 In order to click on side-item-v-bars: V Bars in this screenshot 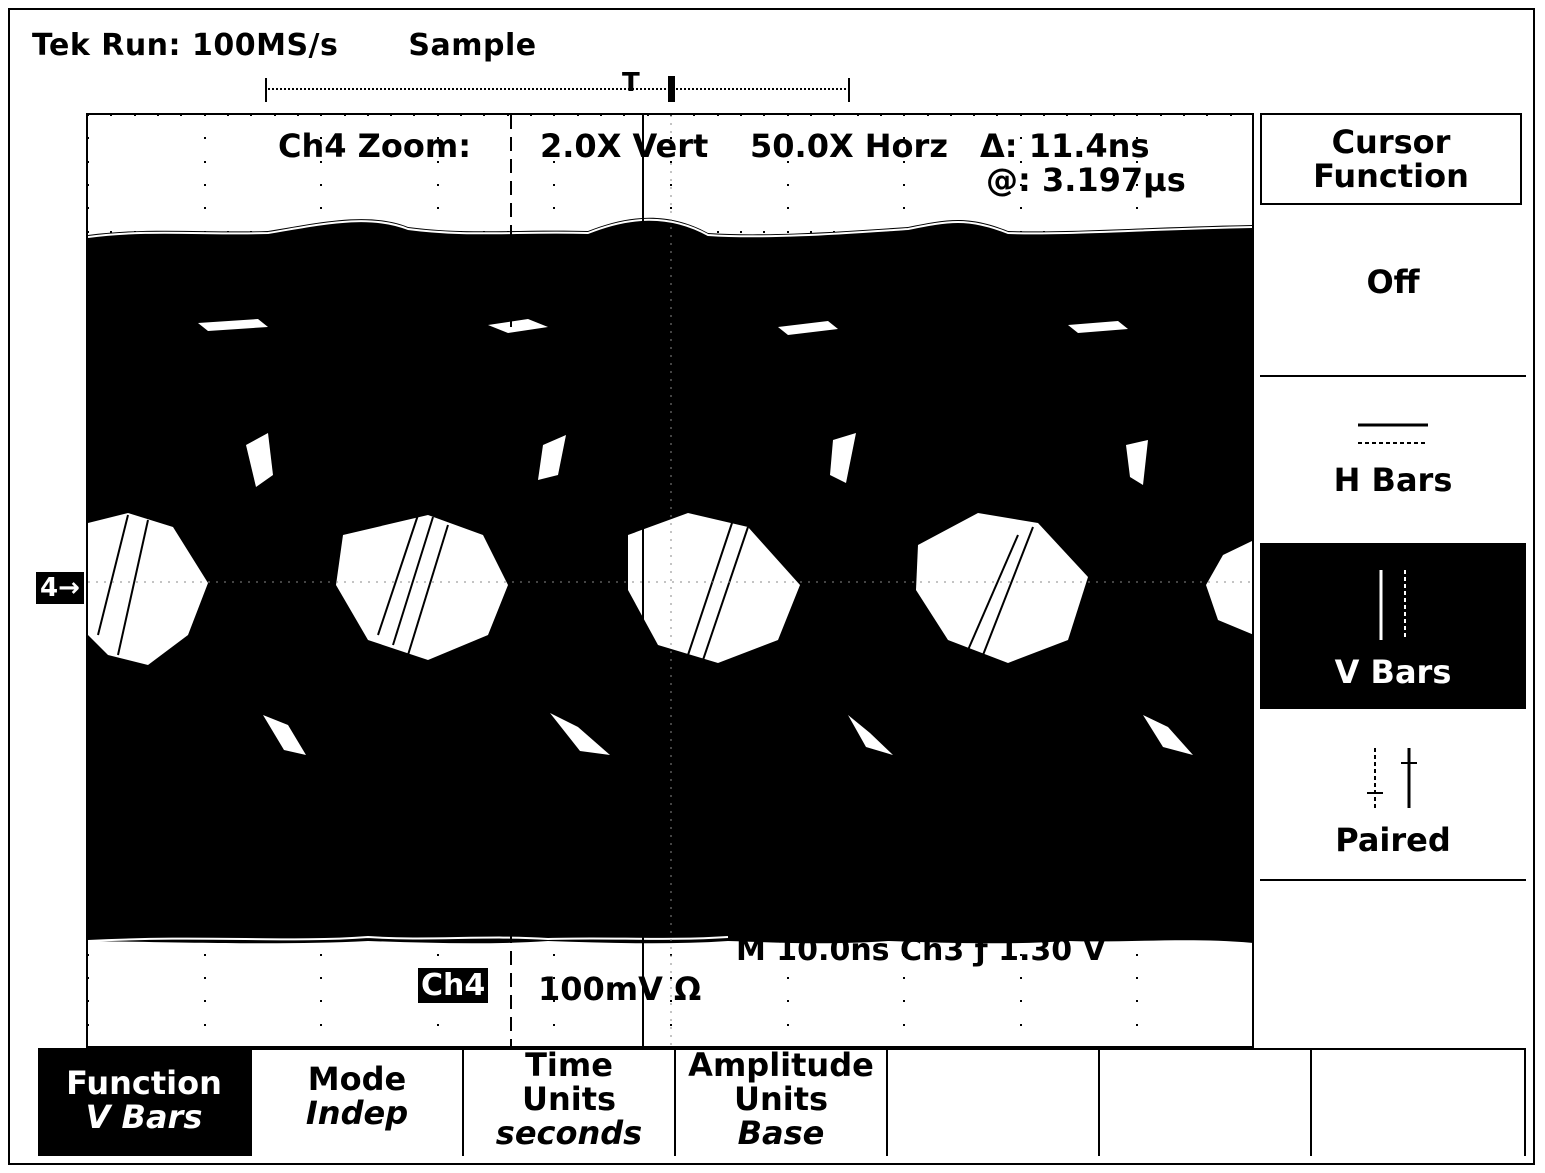, I will do `click(1393, 626)`.